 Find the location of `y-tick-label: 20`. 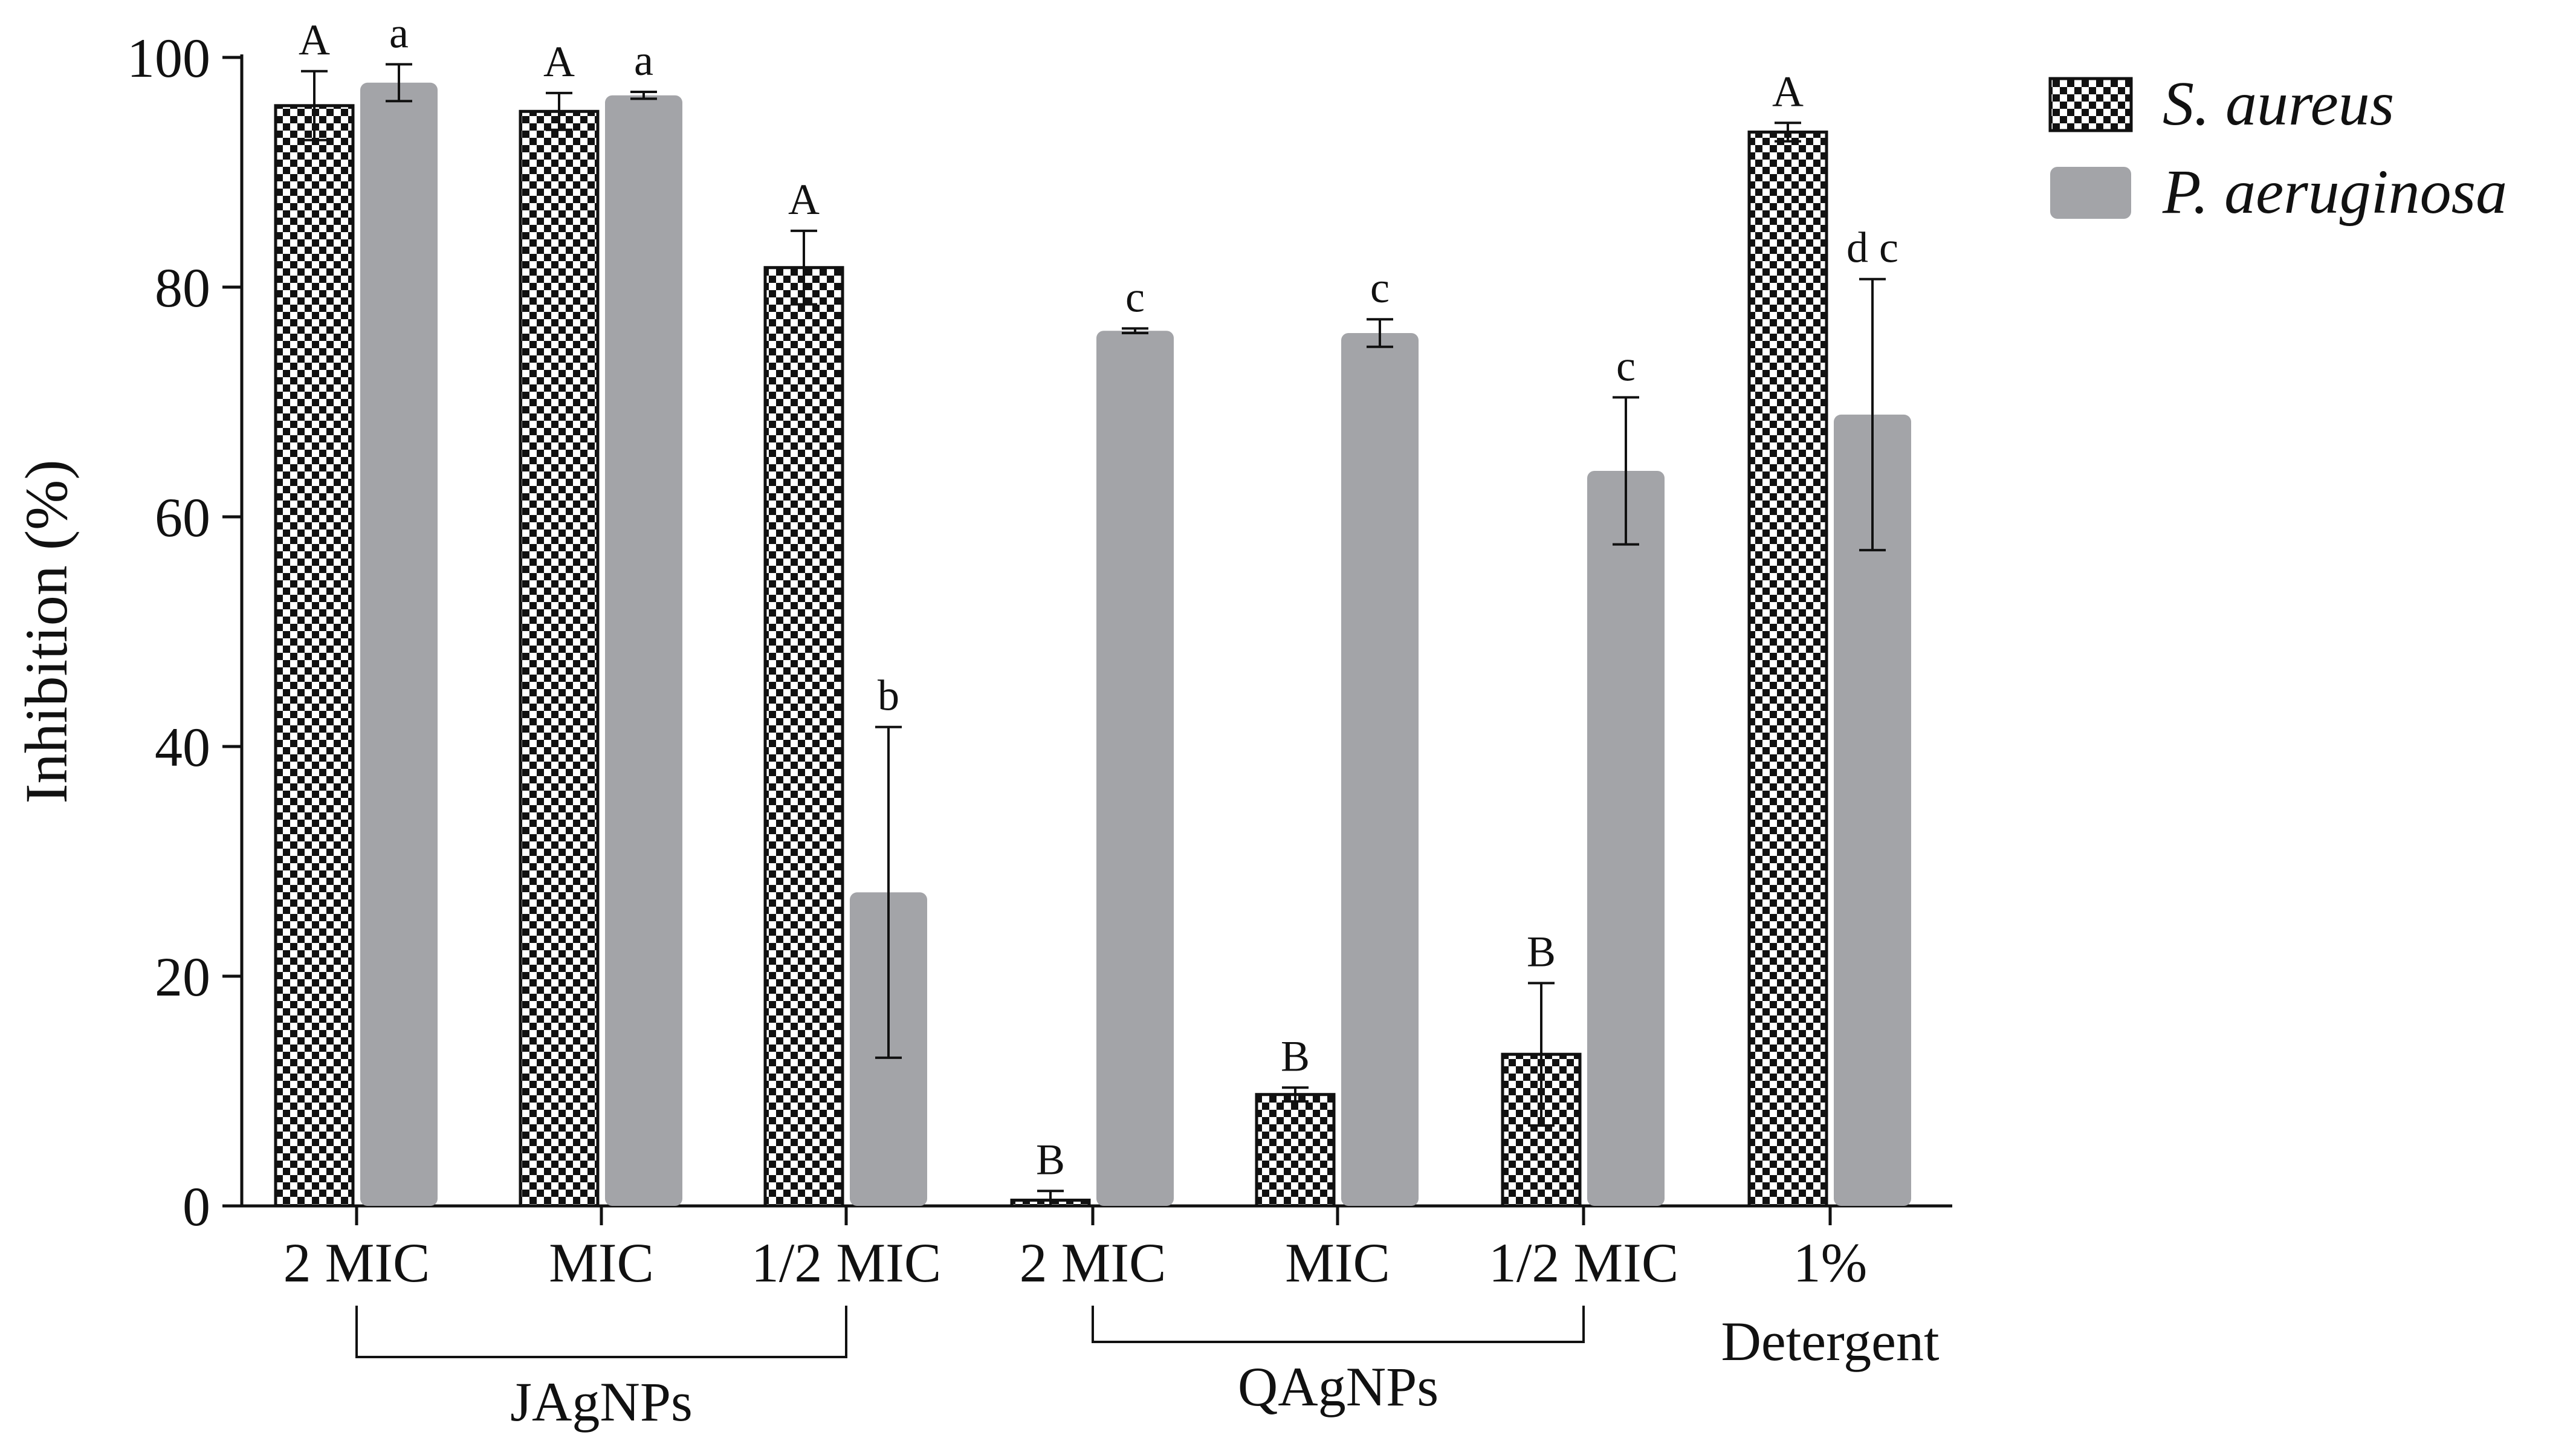

y-tick-label: 20 is located at coordinates (182, 977).